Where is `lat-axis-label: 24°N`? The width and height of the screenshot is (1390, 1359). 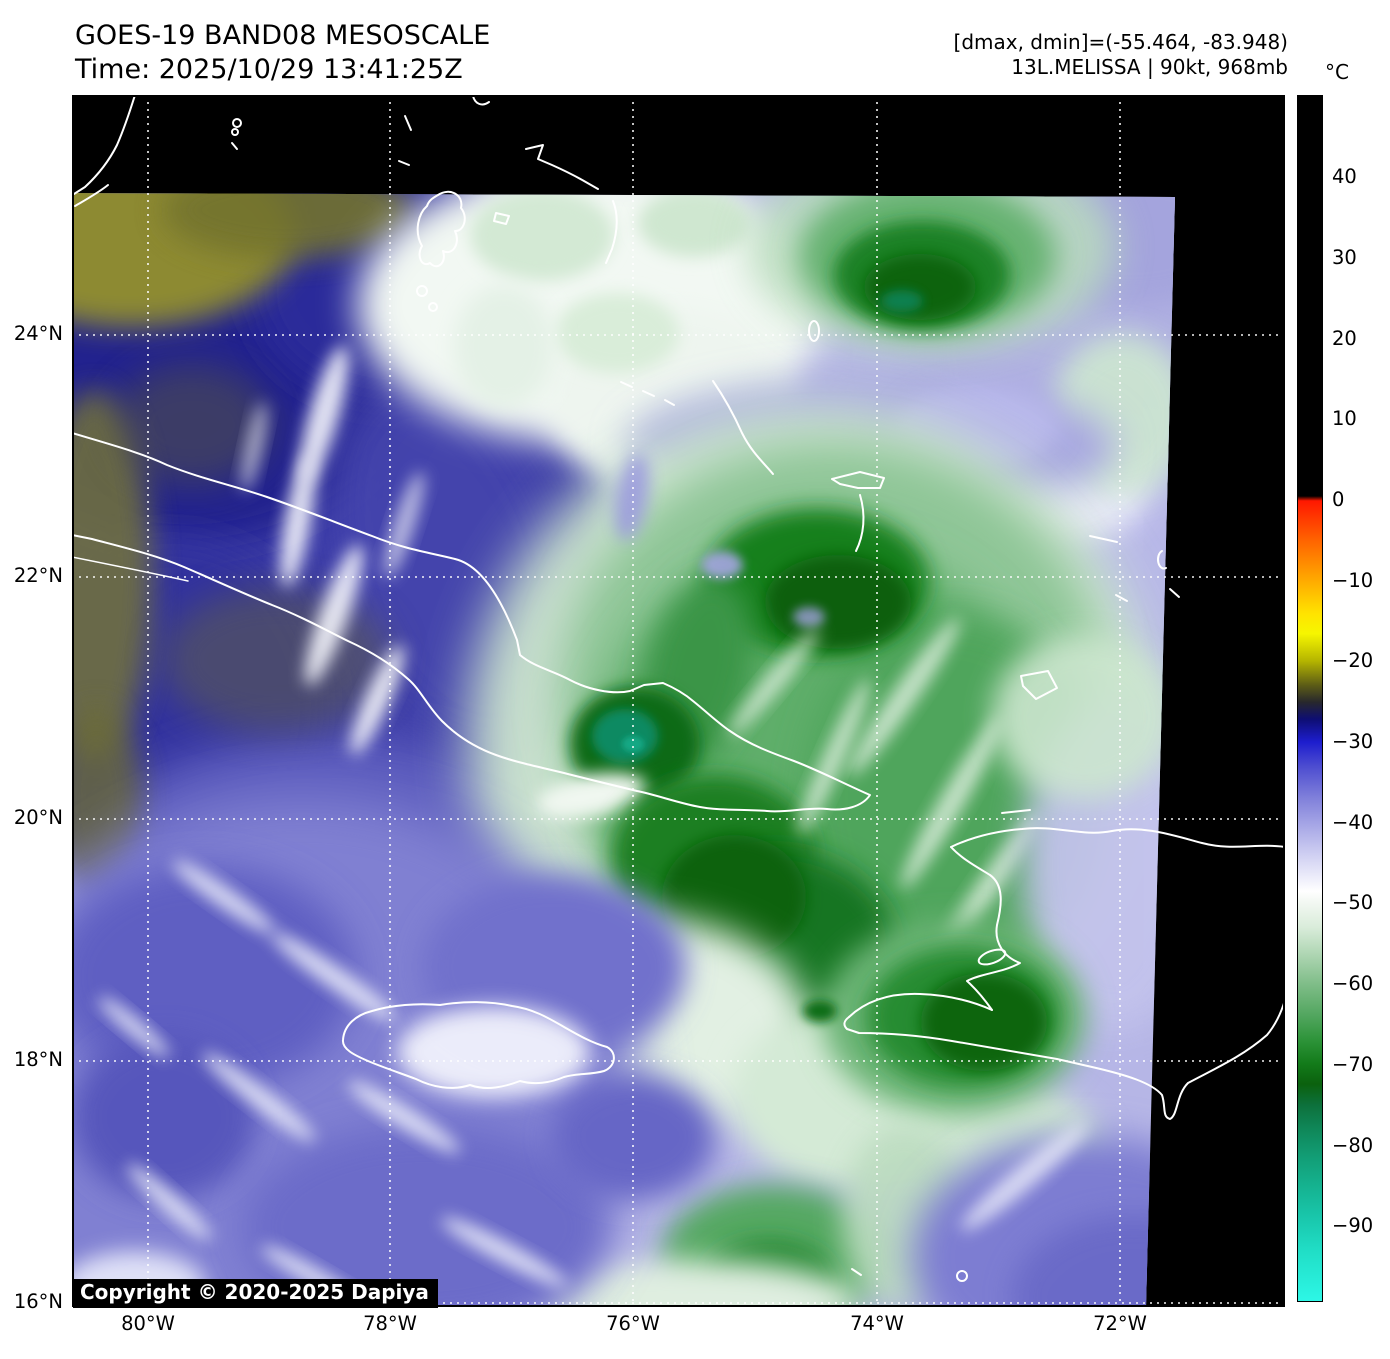 lat-axis-label: 24°N is located at coordinates (38, 333).